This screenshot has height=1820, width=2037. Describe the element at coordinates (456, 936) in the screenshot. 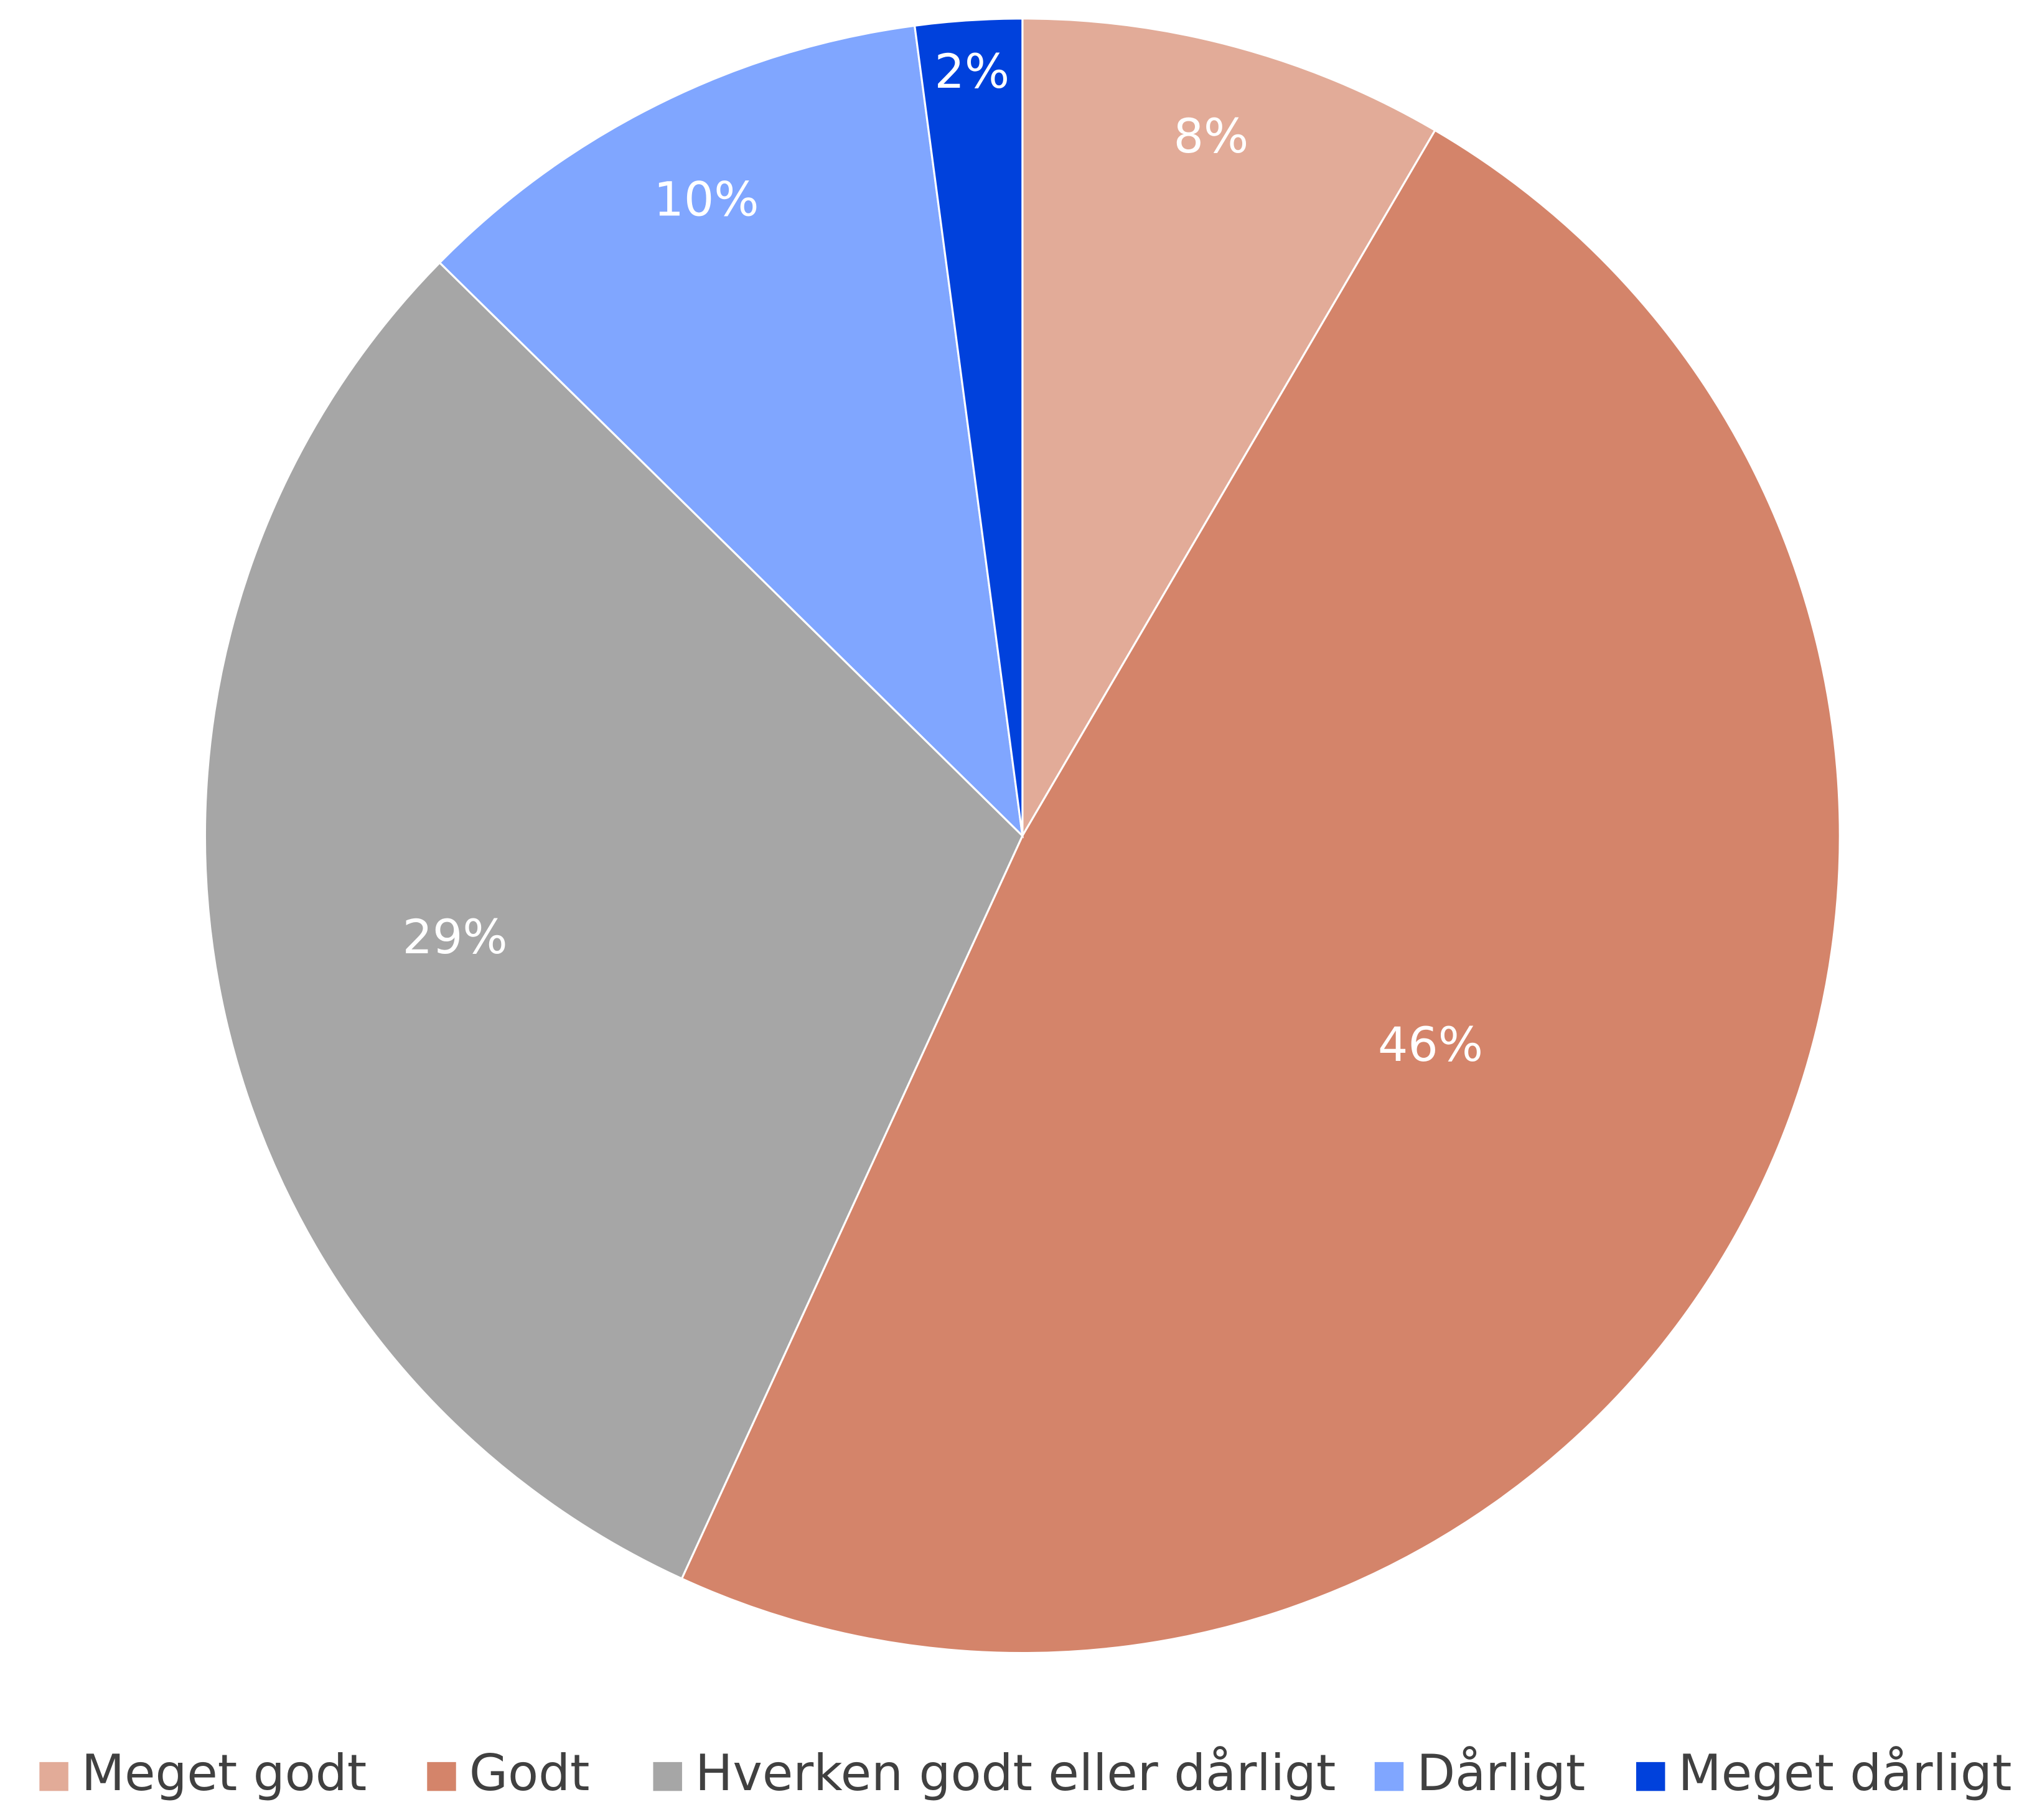

I see `data-label: 29%` at that location.